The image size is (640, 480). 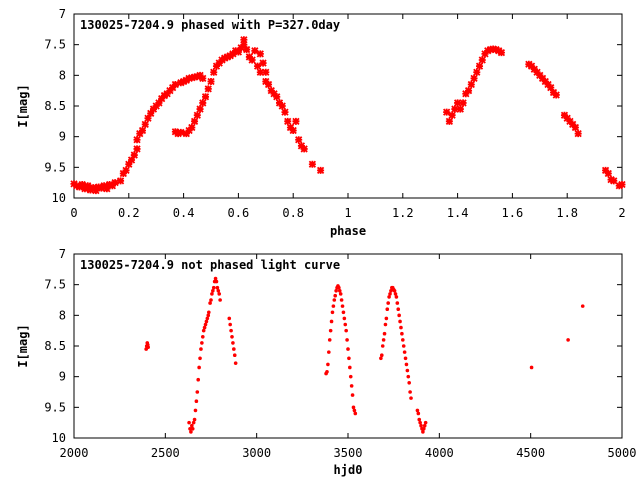 What do you see at coordinates (55, 106) in the screenshot?
I see `y-tick-label: 8.5` at bounding box center [55, 106].